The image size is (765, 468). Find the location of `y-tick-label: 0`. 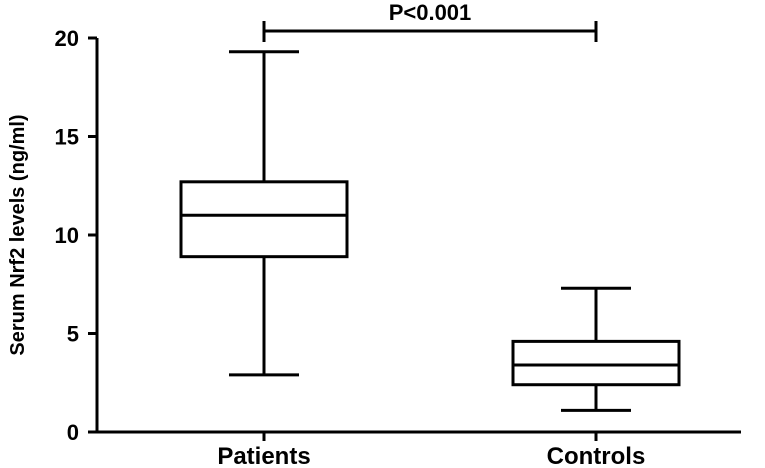

y-tick-label: 0 is located at coordinates (73, 432).